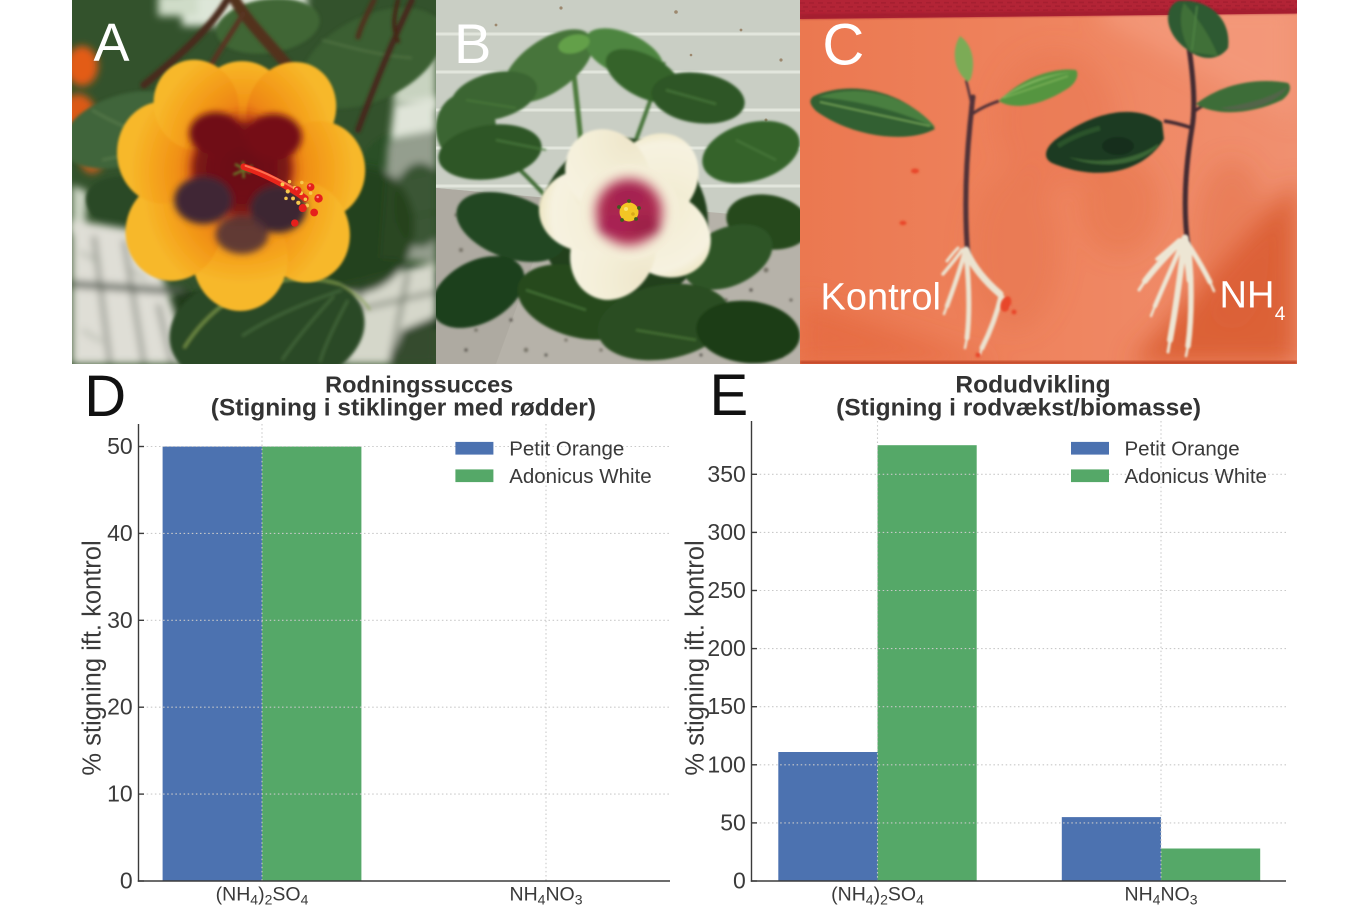 This screenshot has height=915, width=1370. Describe the element at coordinates (726, 648) in the screenshot. I see `svg-text: 200` at that location.